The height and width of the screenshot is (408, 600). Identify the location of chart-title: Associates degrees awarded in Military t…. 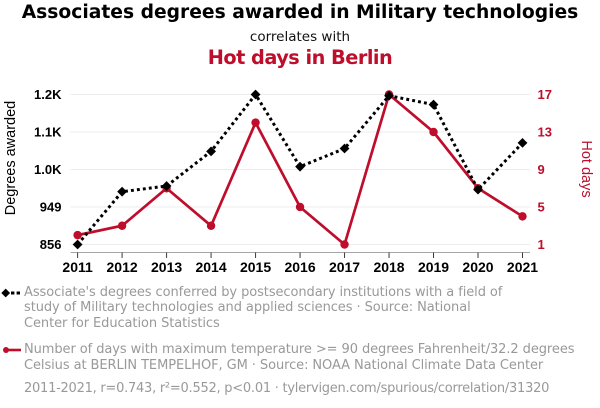
(300, 12).